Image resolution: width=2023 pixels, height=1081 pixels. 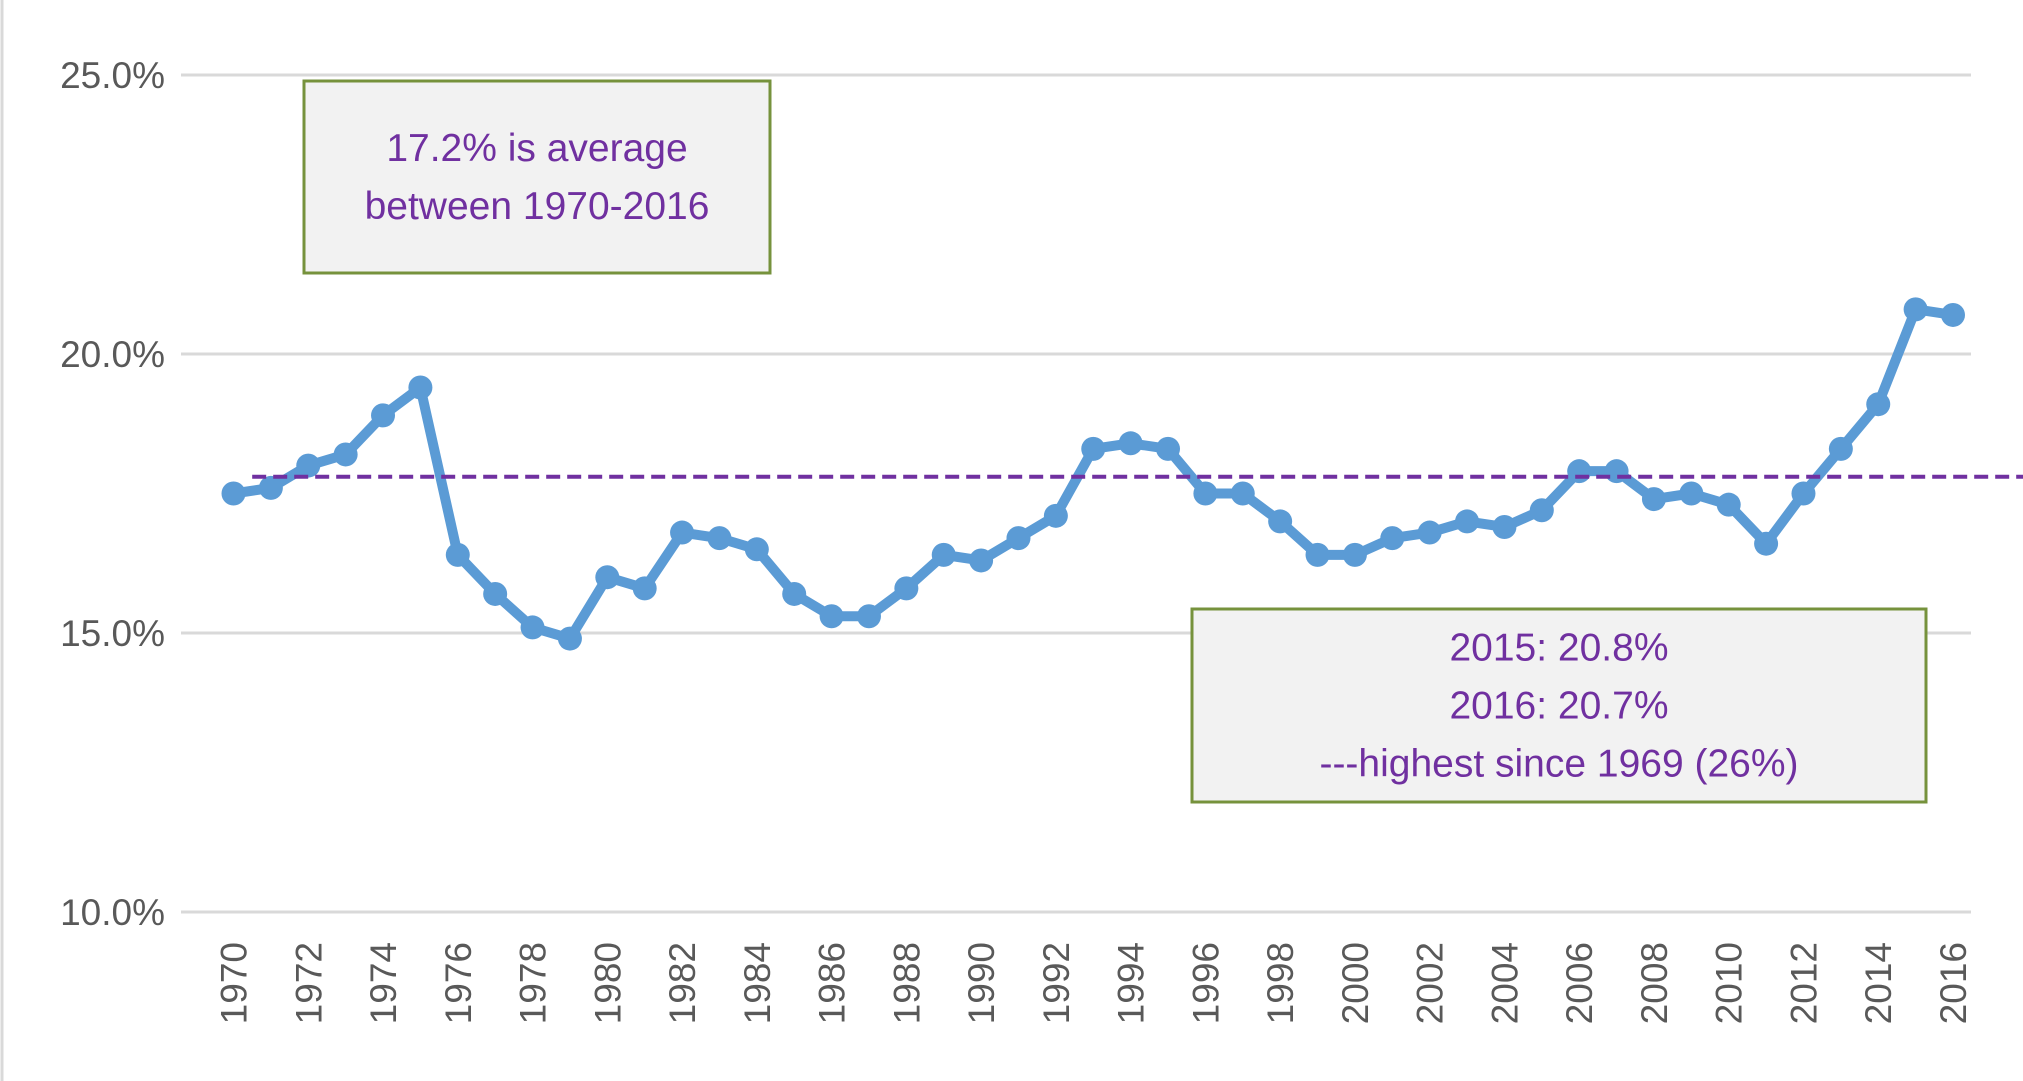 I want to click on x-tick-label: 1992, so click(x=1056, y=983).